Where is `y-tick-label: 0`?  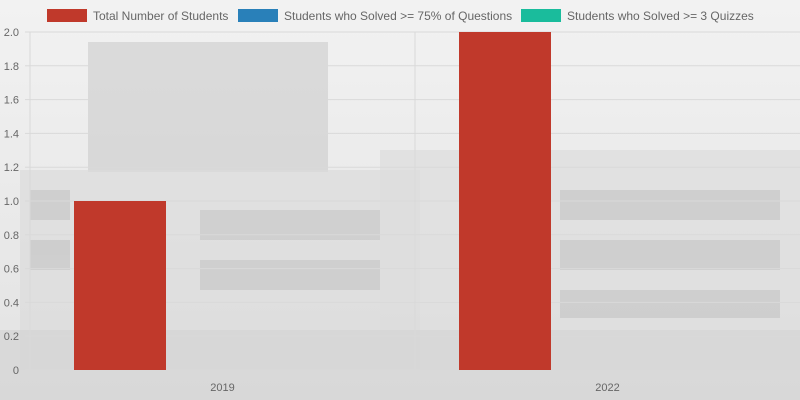
y-tick-label: 0 is located at coordinates (16, 371).